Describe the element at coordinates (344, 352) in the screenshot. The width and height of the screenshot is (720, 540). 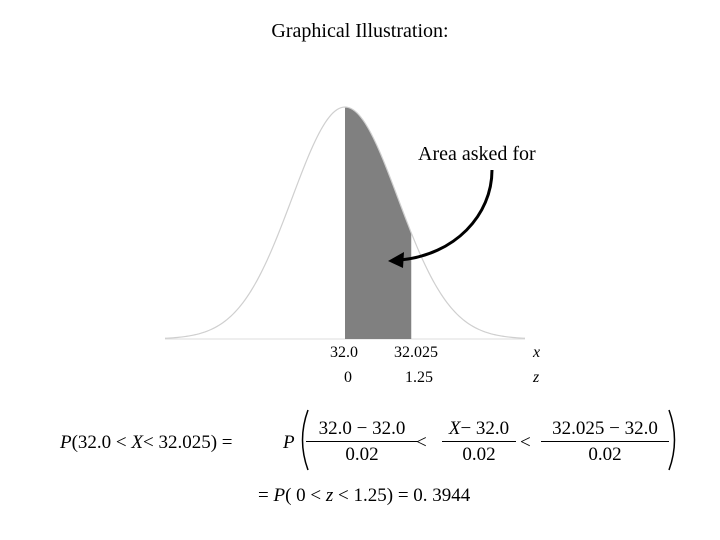
I see `x-label-mean: 32.0` at that location.